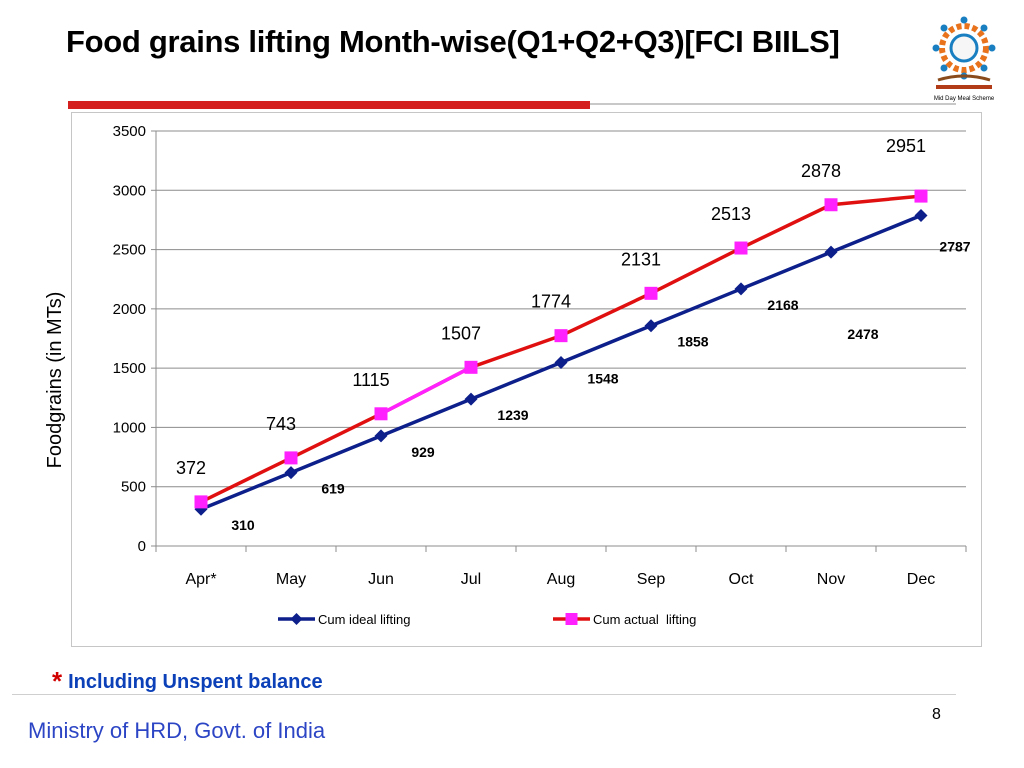  Describe the element at coordinates (423, 452) in the screenshot. I see `data-label-cum-ideal-lifting: 929` at that location.